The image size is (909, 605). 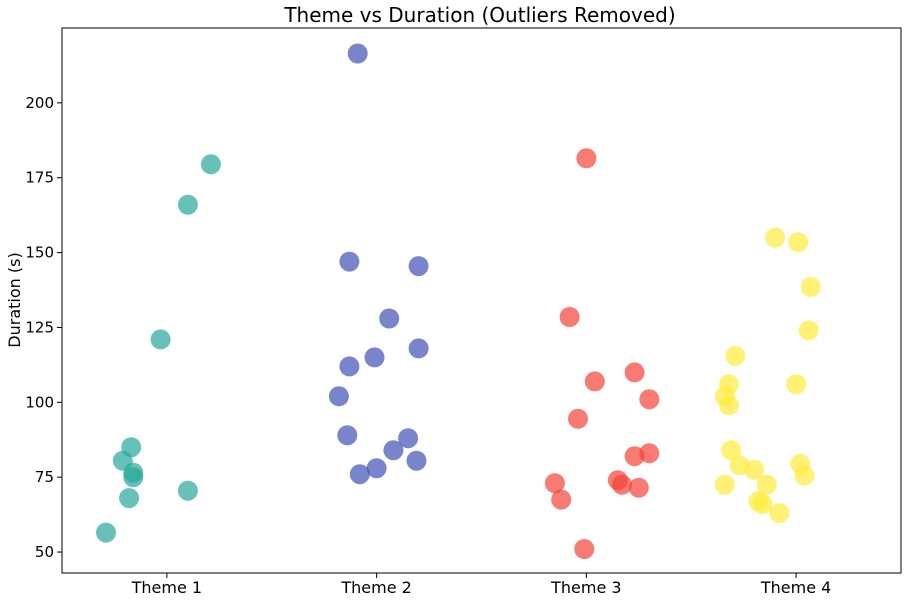 What do you see at coordinates (795, 587) in the screenshot?
I see `x-tick-label: Theme 4` at bounding box center [795, 587].